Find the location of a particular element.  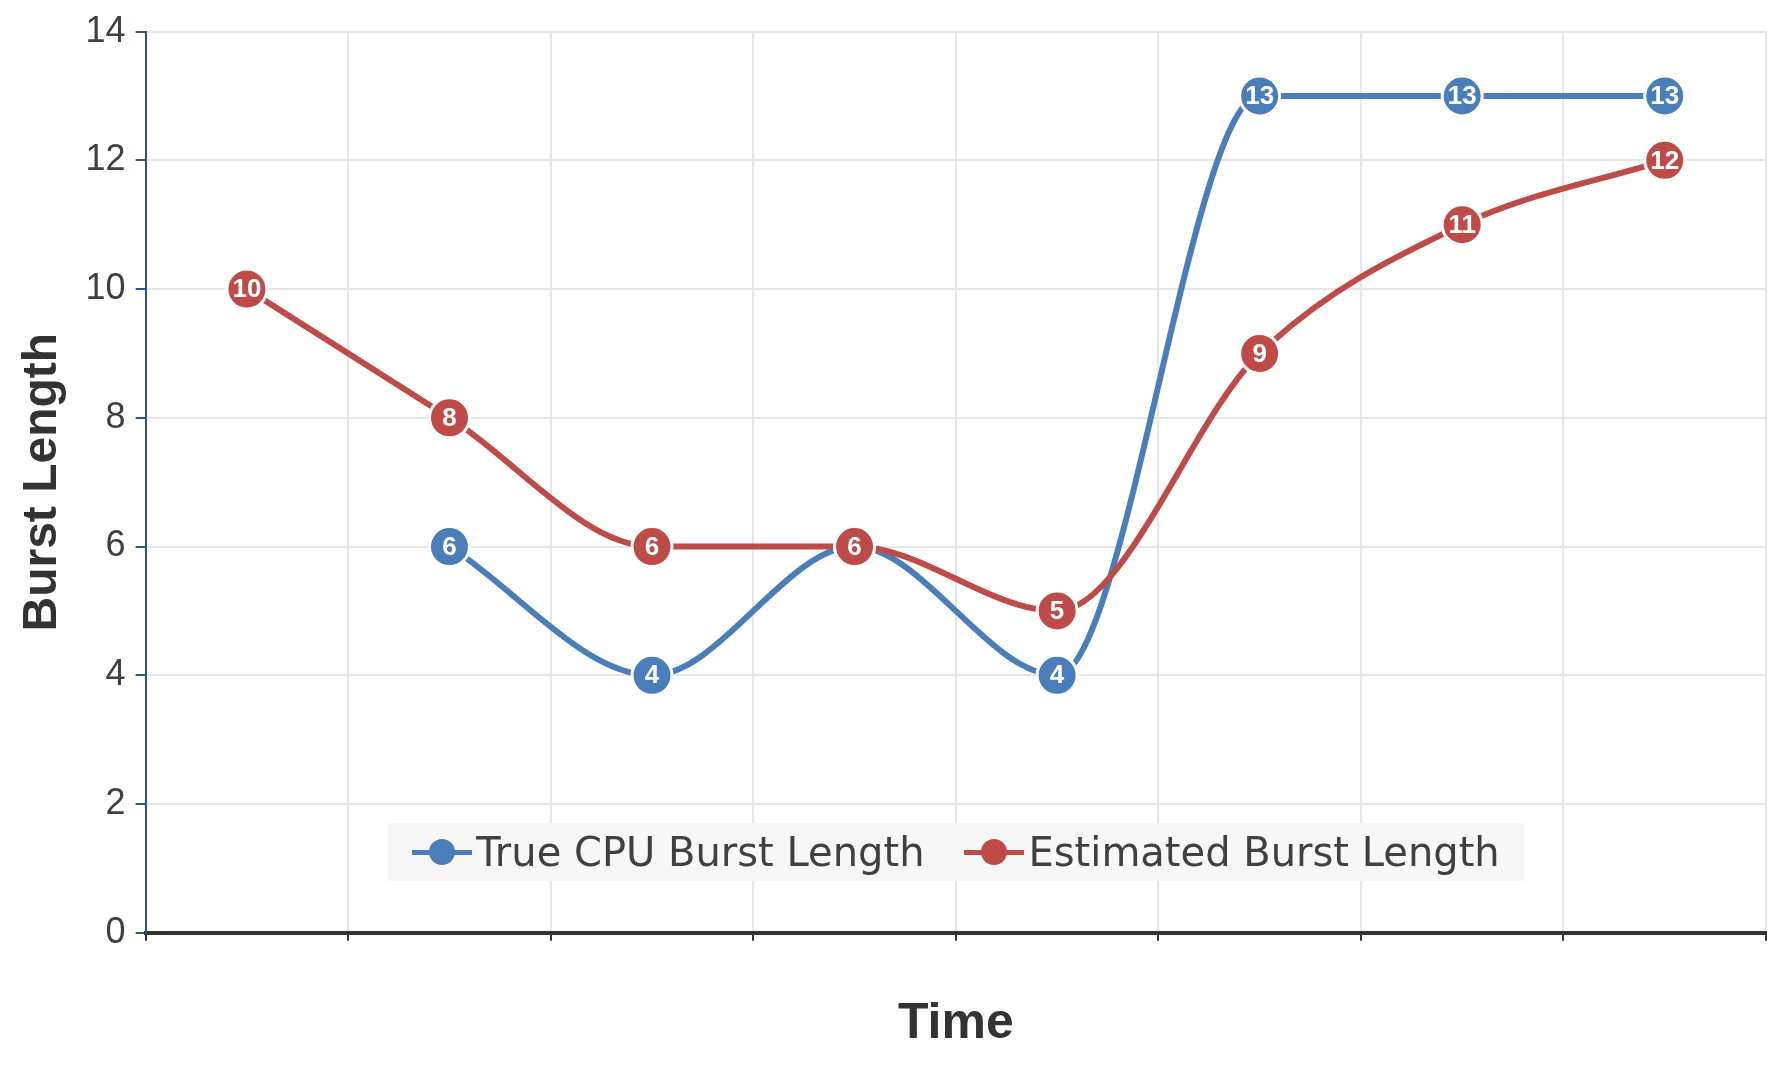

y-tick-label: 8 is located at coordinates (115, 415).